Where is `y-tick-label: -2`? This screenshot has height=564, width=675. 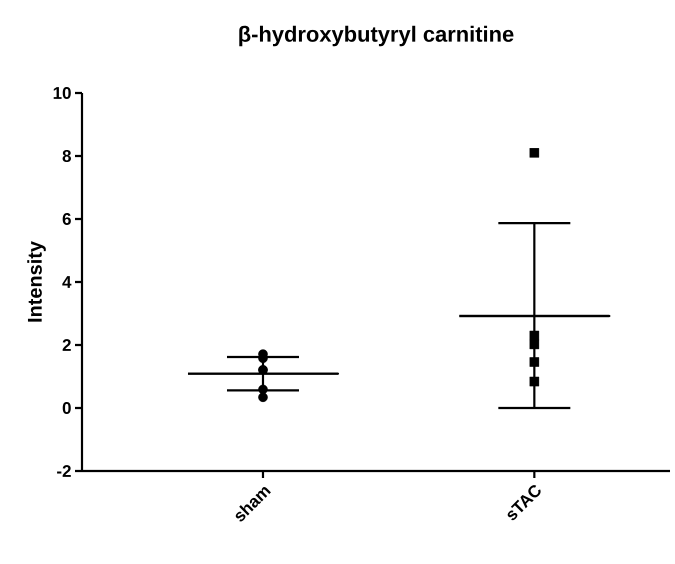
y-tick-label: -2 is located at coordinates (64, 471).